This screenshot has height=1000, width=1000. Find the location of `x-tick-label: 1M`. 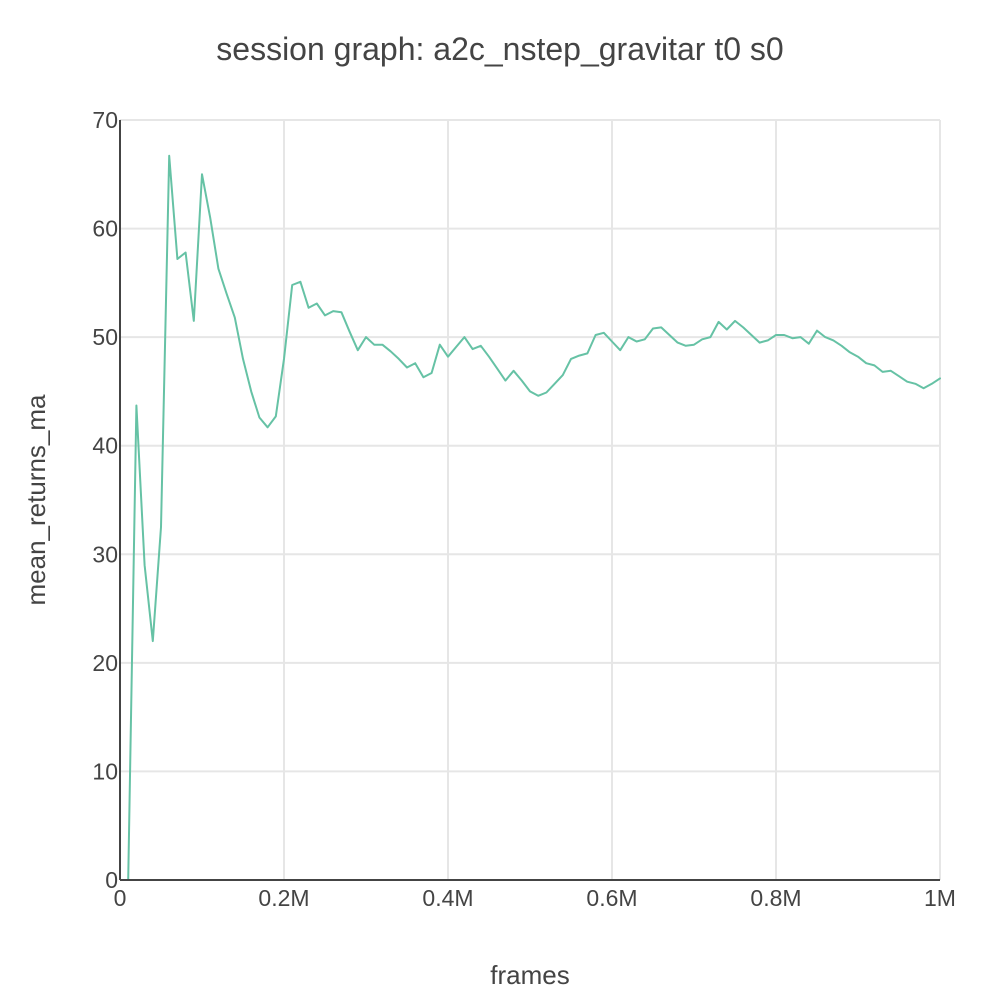

x-tick-label: 1M is located at coordinates (940, 898).